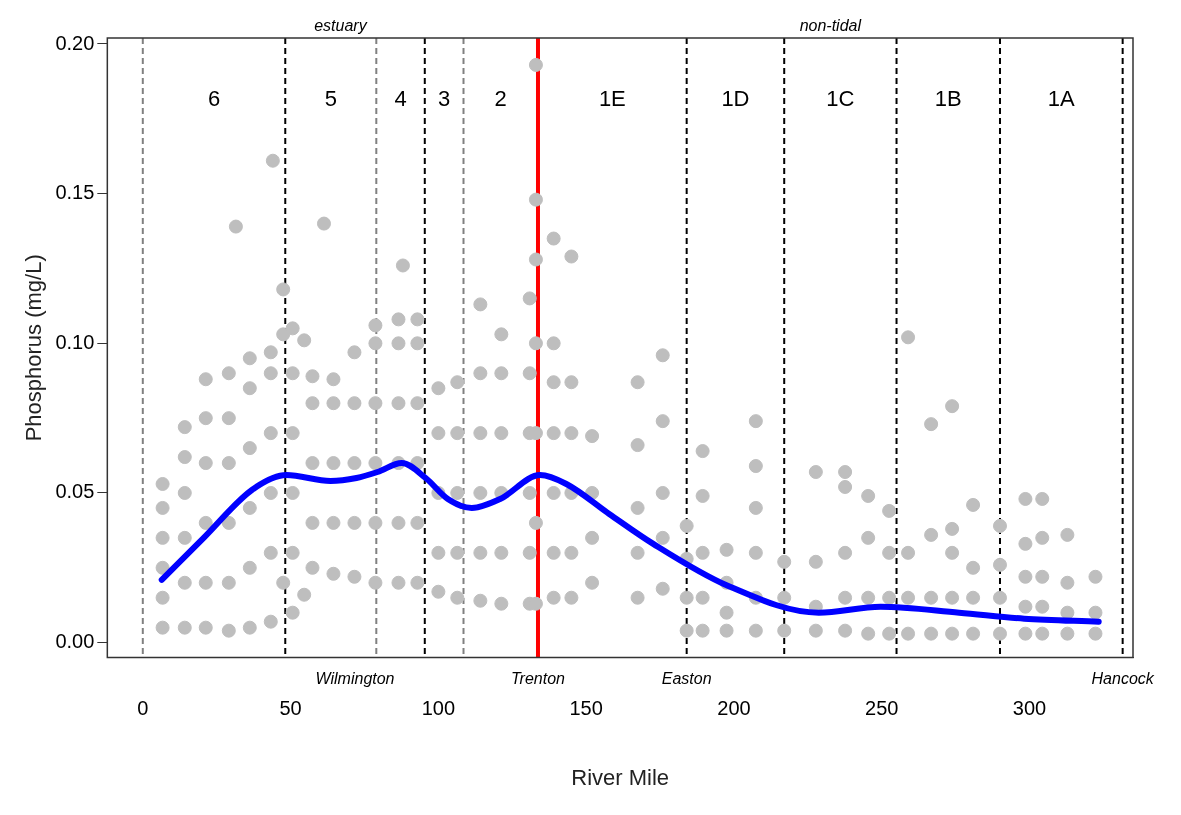  What do you see at coordinates (330, 99) in the screenshot?
I see `annotation: 5` at bounding box center [330, 99].